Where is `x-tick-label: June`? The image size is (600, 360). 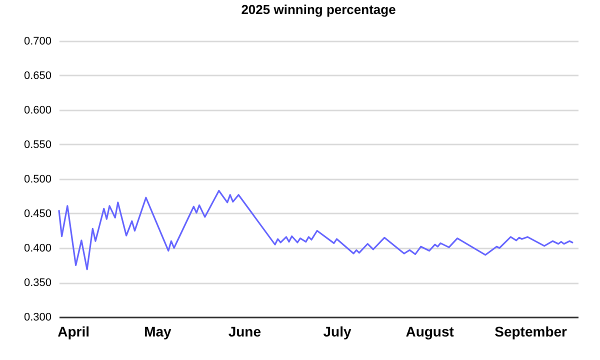 x-tick-label: June is located at coordinates (245, 332).